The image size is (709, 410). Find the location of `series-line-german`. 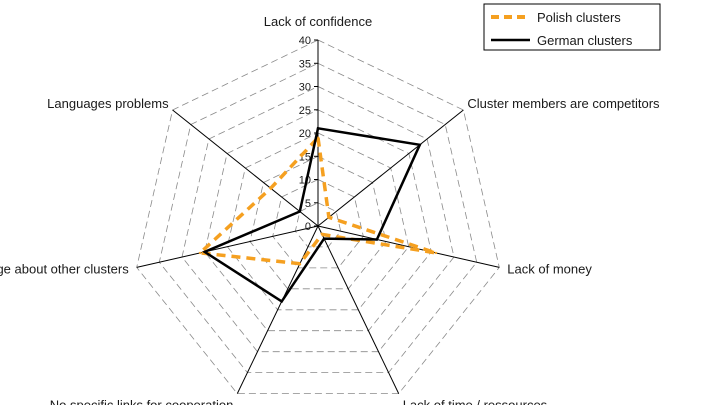

series-line-german is located at coordinates (312, 215).